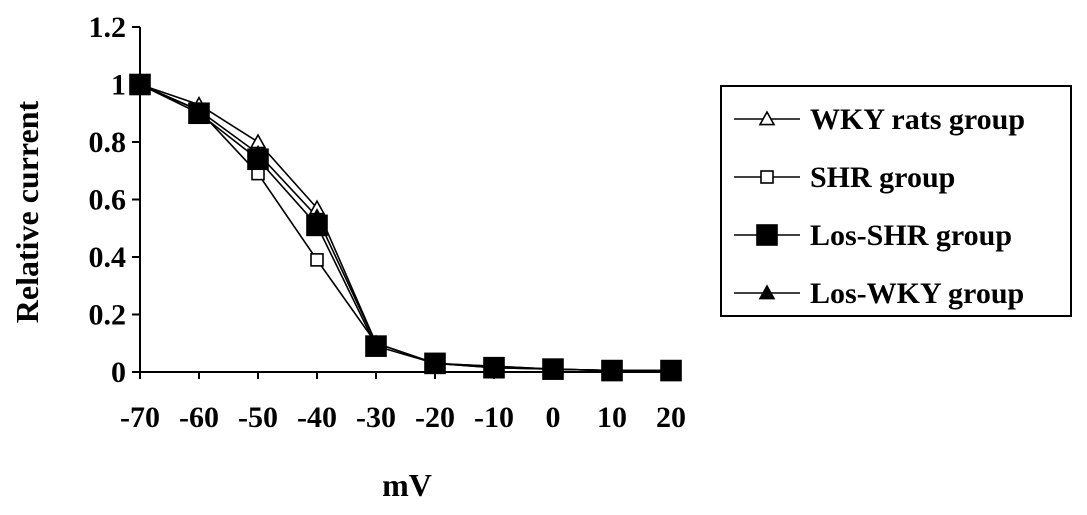 The width and height of the screenshot is (1087, 515). What do you see at coordinates (199, 417) in the screenshot?
I see `x-tick-label: -60` at bounding box center [199, 417].